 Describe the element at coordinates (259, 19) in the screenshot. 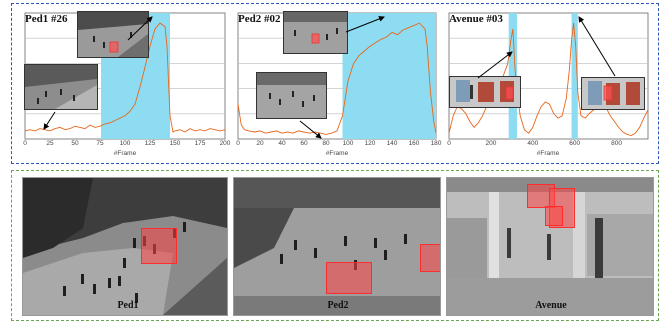

I see `chart-title: Ped2 #02` at that location.